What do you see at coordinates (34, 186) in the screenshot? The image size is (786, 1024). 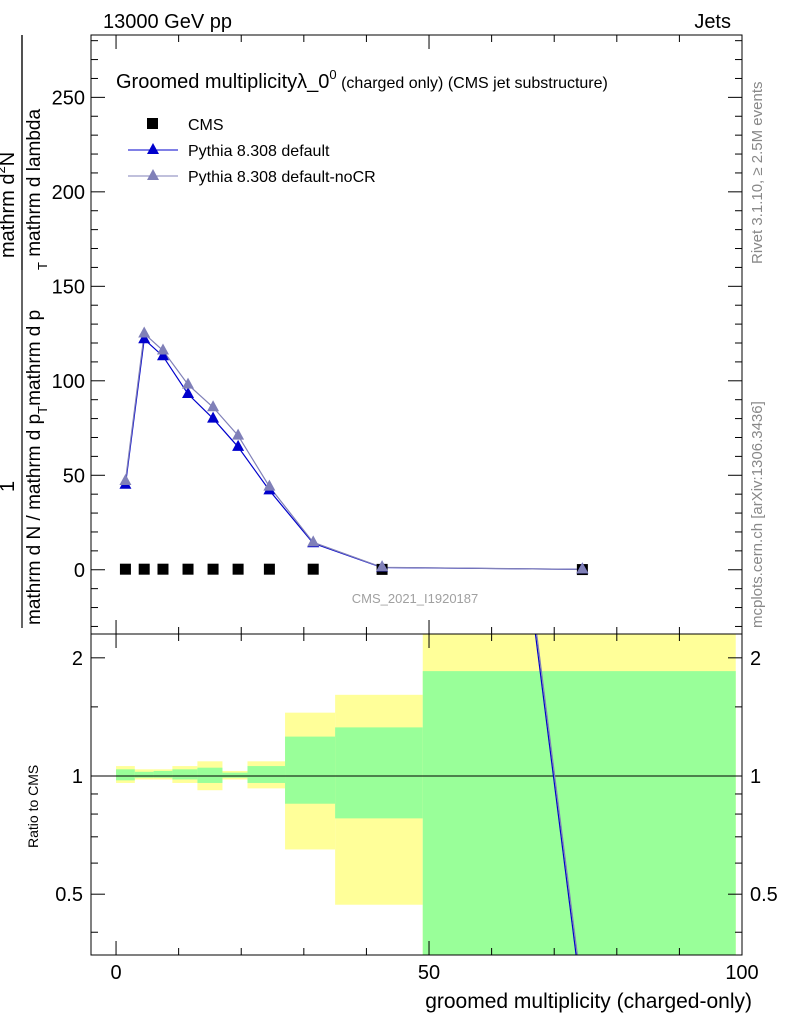 I see `ylabel-inner-tail: mathrm d lambda` at bounding box center [34, 186].